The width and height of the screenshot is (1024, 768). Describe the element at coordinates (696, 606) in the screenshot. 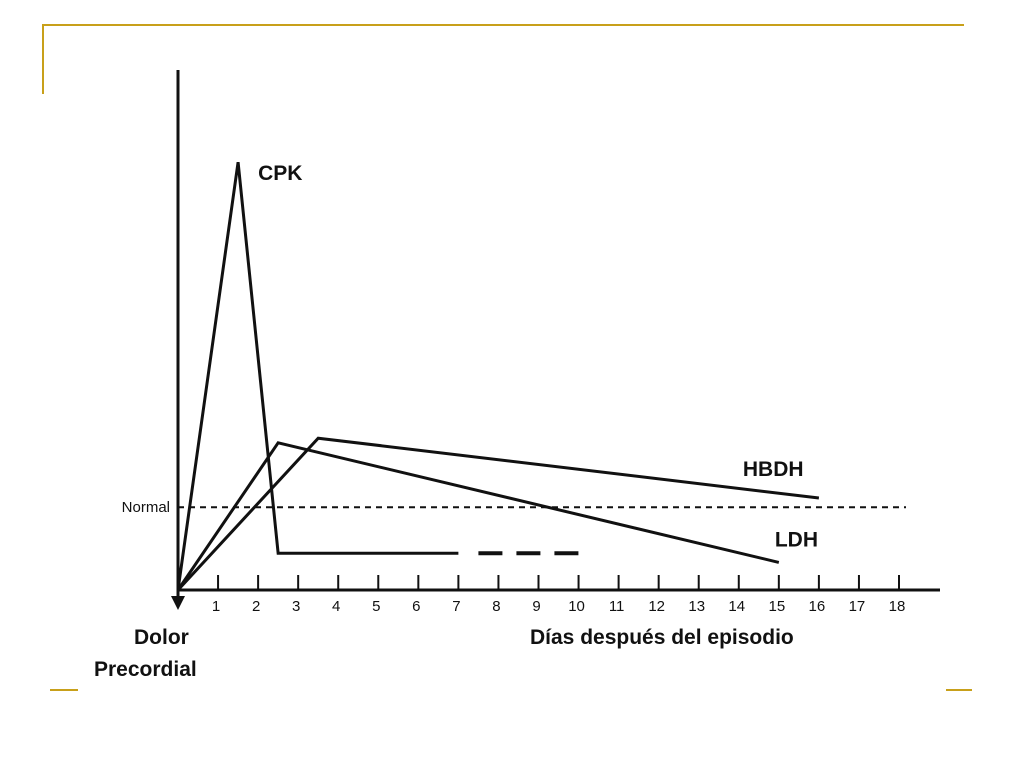

I see `x-tick-label: 13` at that location.